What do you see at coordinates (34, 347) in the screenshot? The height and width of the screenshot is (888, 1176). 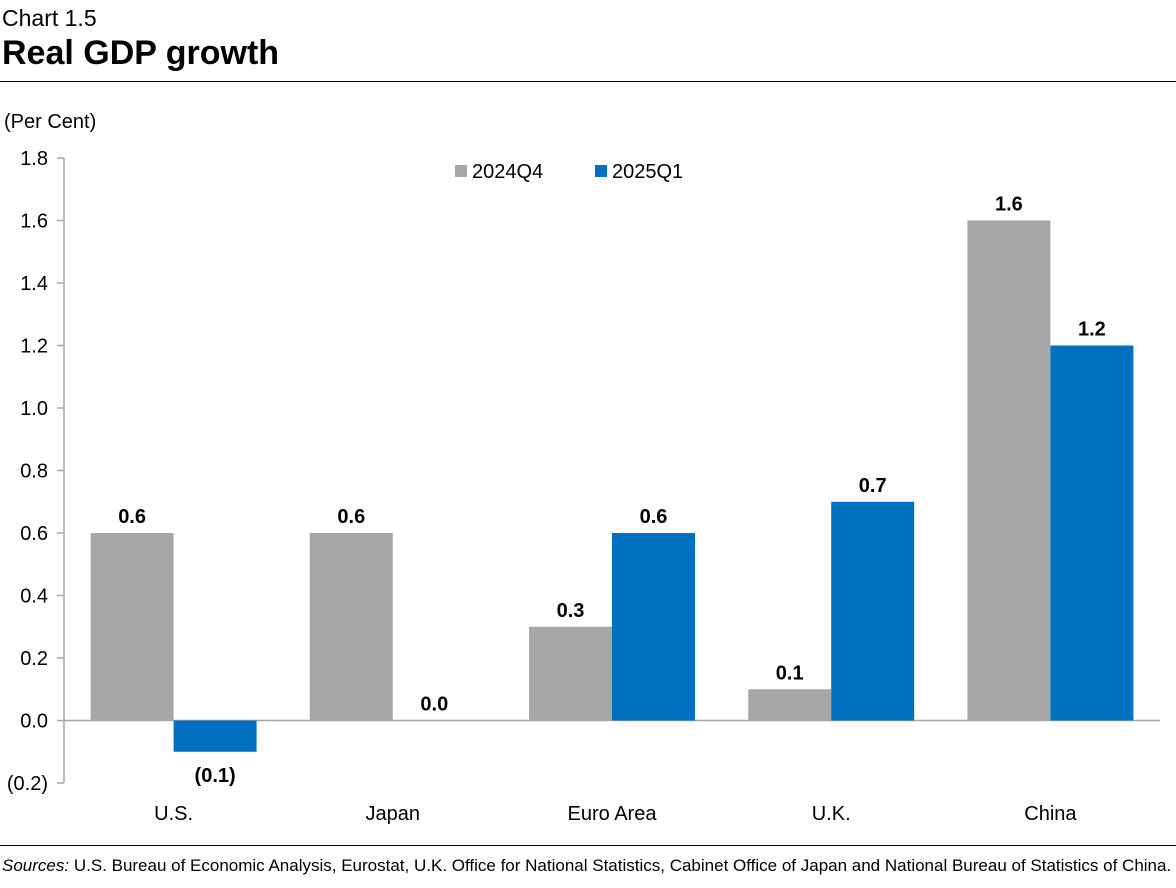 I see `y-tick-label: 1.2` at bounding box center [34, 347].